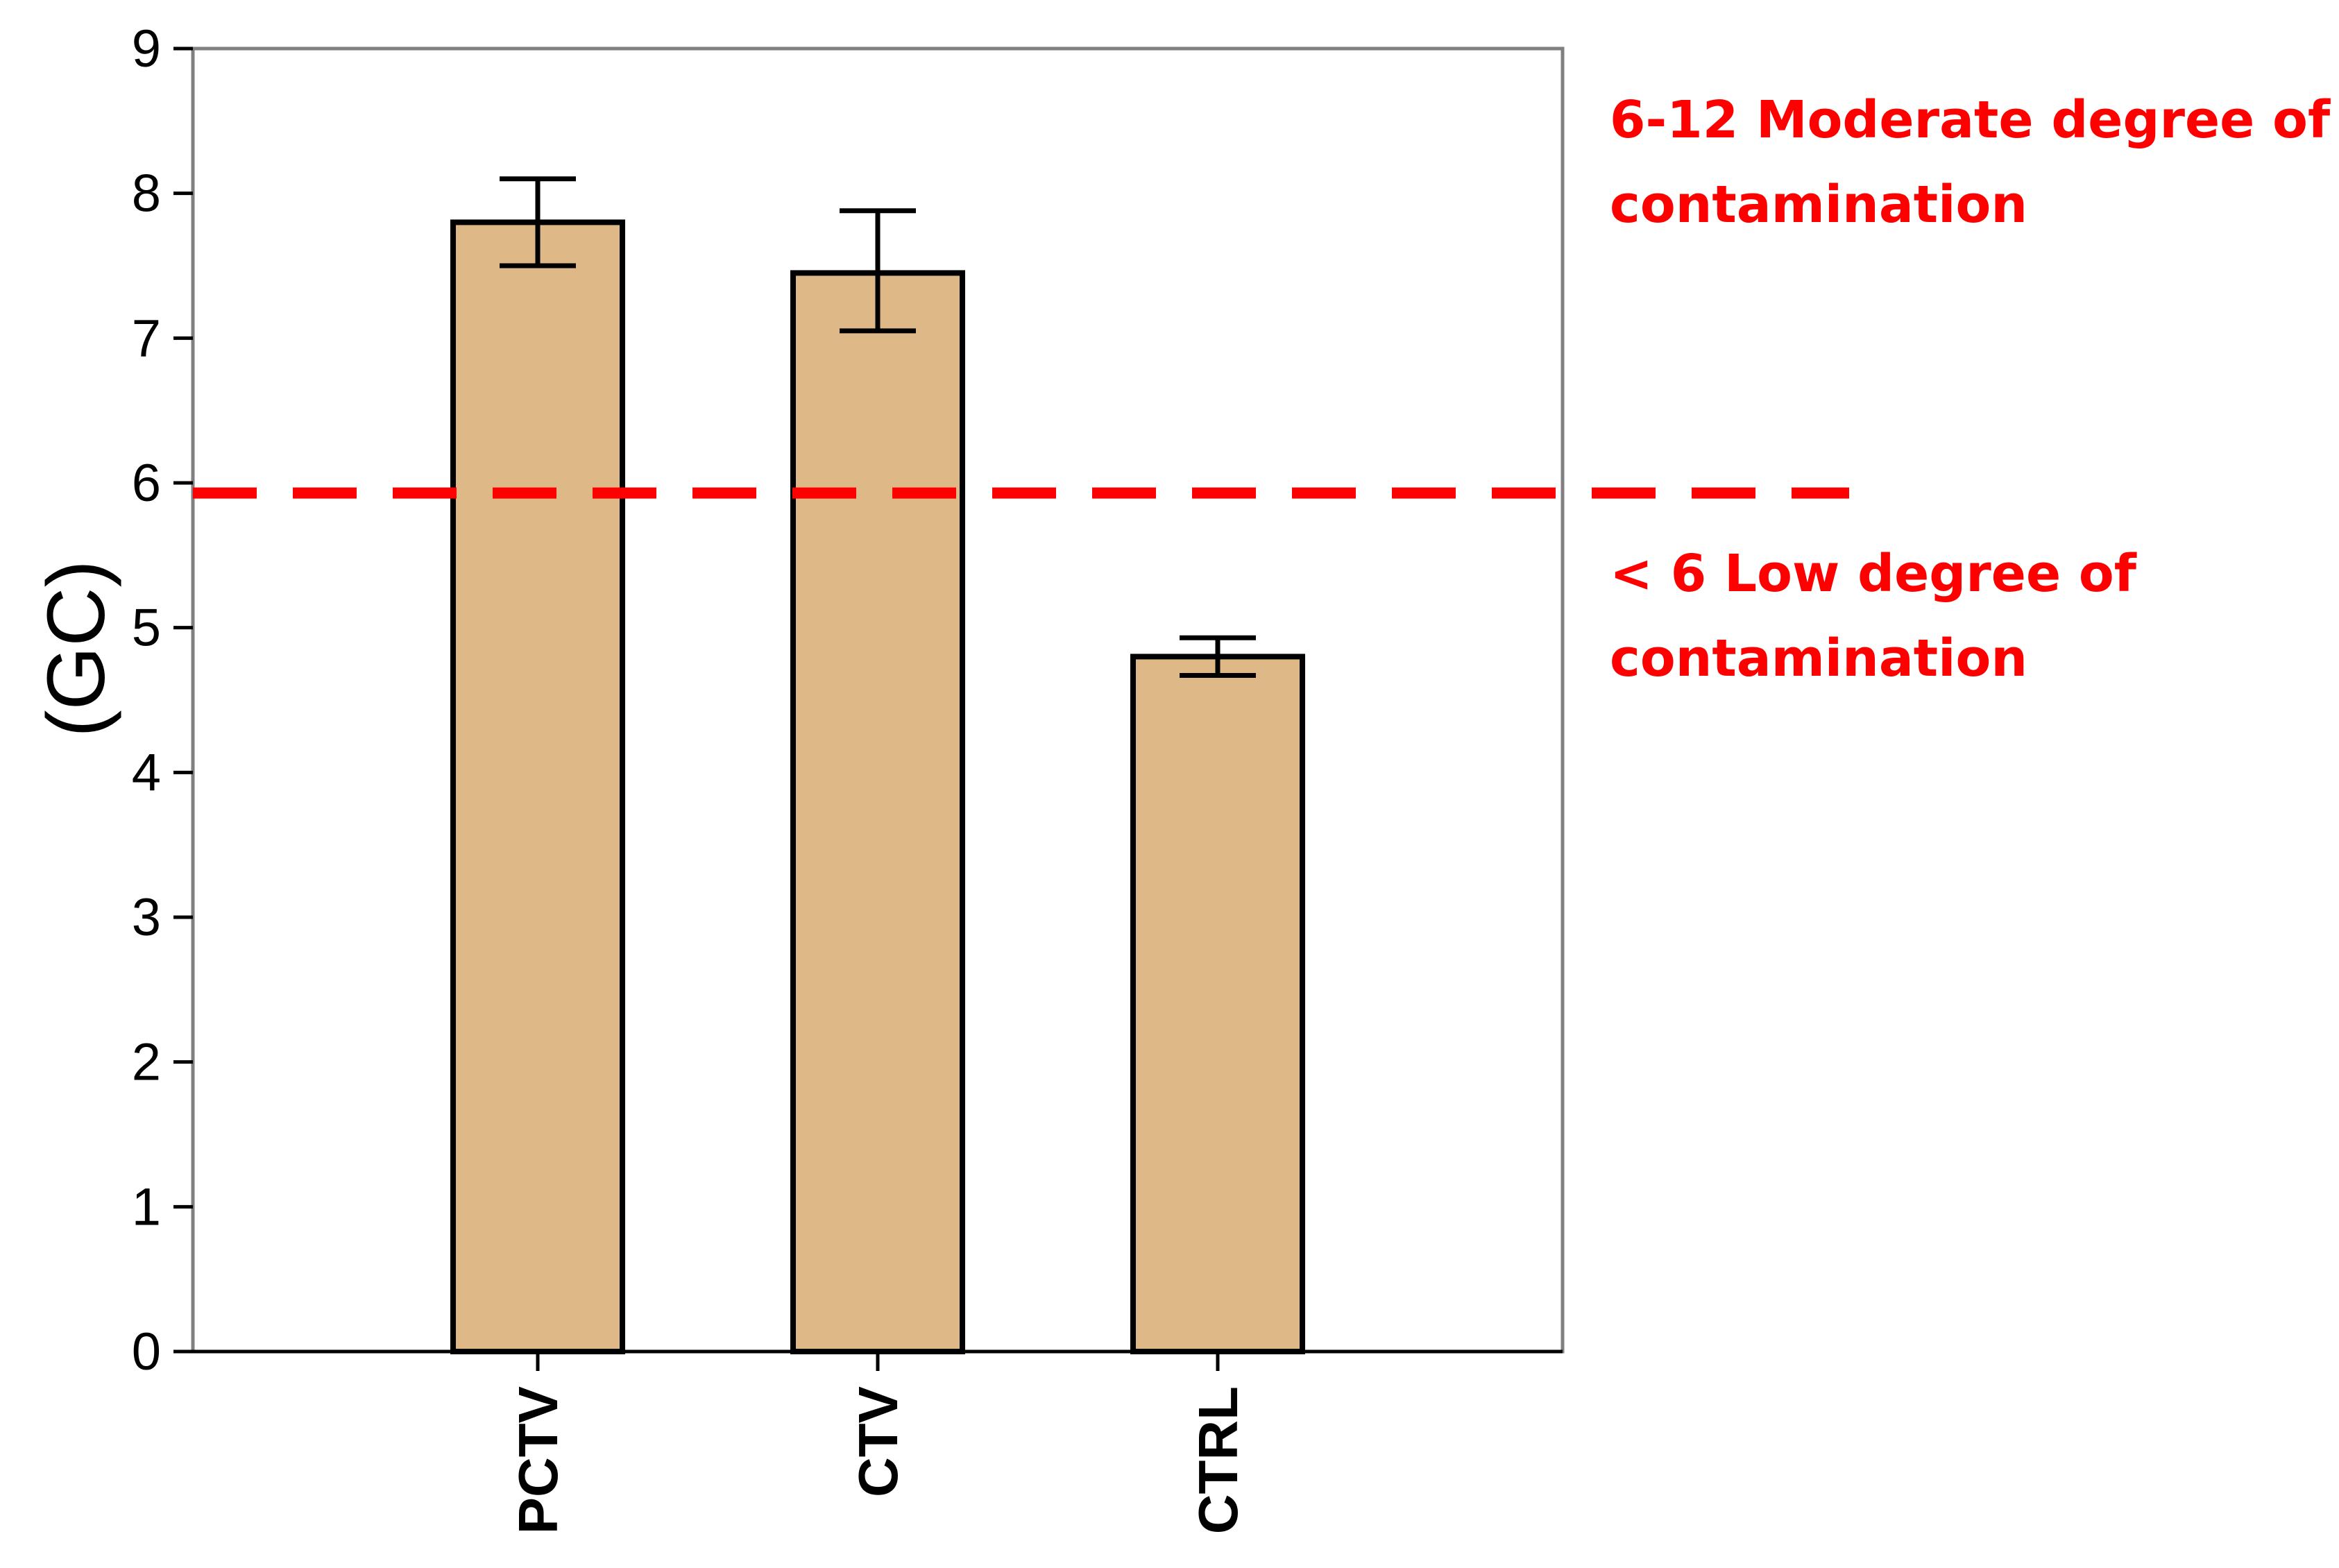  Describe the element at coordinates (538, 1460) in the screenshot. I see `x-tick-label-pctv: PCTV` at that location.